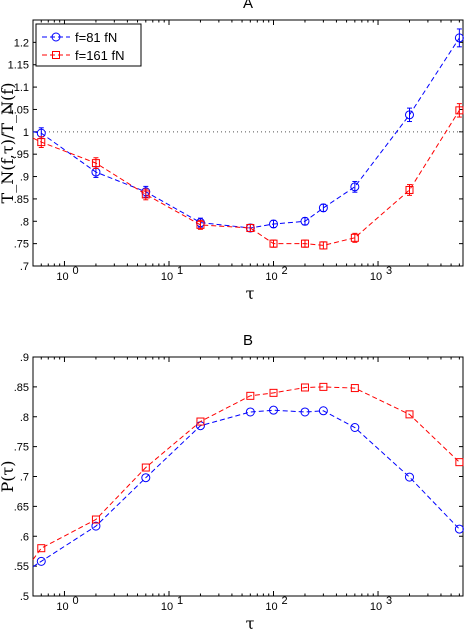 This screenshot has width=464, height=633. What do you see at coordinates (96, 37) in the screenshot?
I see `legend-label: f=81 fN` at bounding box center [96, 37].